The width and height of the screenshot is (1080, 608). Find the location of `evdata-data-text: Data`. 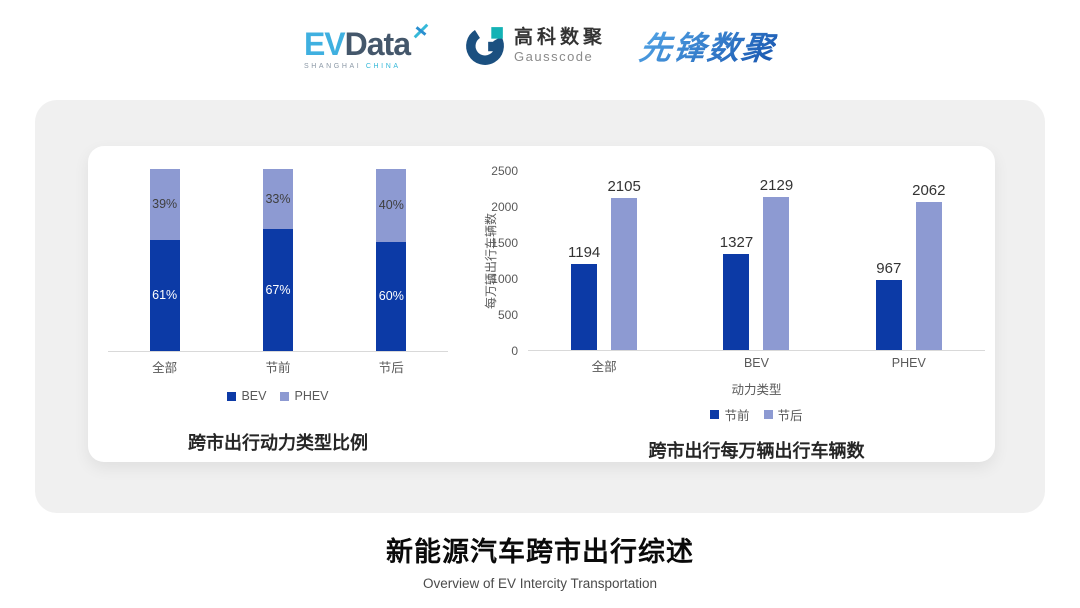

evdata-data-text: Data is located at coordinates (377, 44).